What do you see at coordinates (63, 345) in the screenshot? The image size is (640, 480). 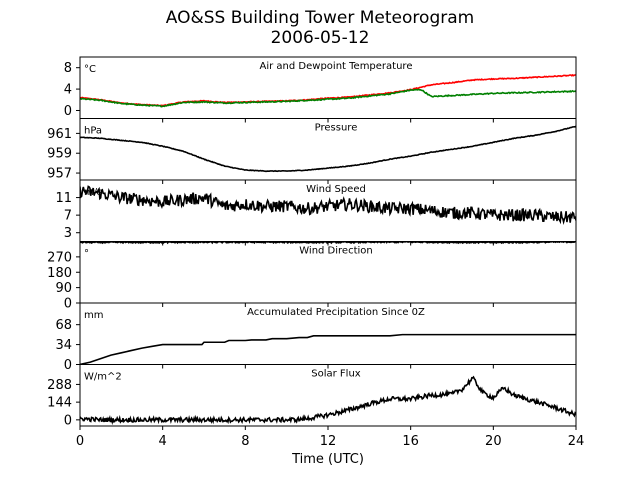 I see `y-tick-label-prcp: 34` at bounding box center [63, 345].